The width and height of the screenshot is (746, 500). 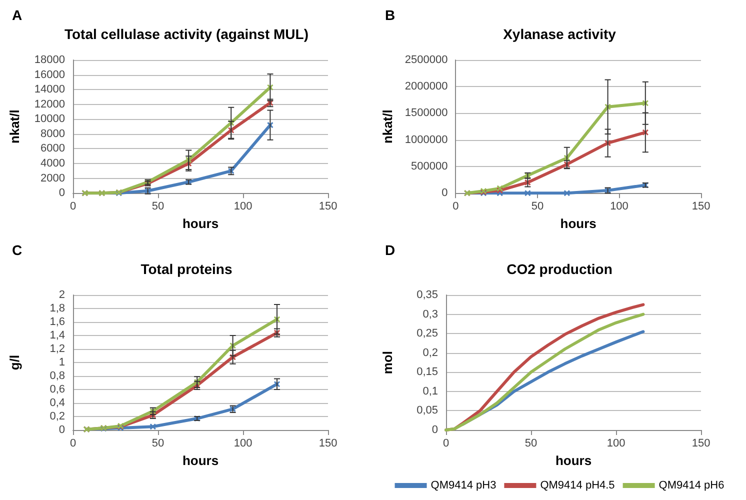 I want to click on y-tick-label: 1000000, so click(x=426, y=140).